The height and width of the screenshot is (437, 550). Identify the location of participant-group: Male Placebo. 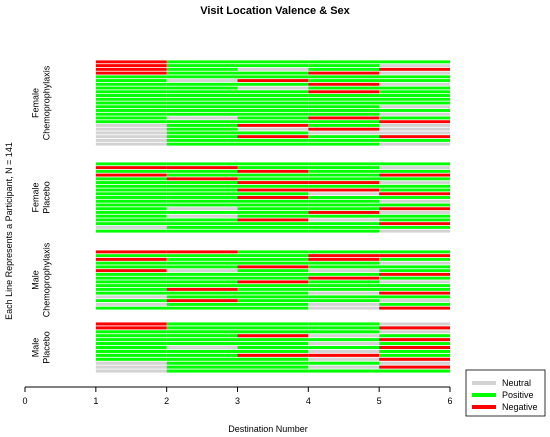
(240, 347).